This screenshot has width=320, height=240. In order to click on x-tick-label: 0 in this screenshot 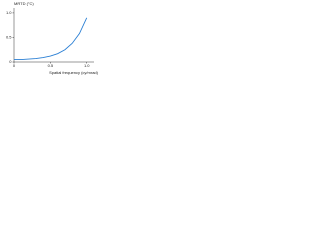, I will do `click(14, 65)`.